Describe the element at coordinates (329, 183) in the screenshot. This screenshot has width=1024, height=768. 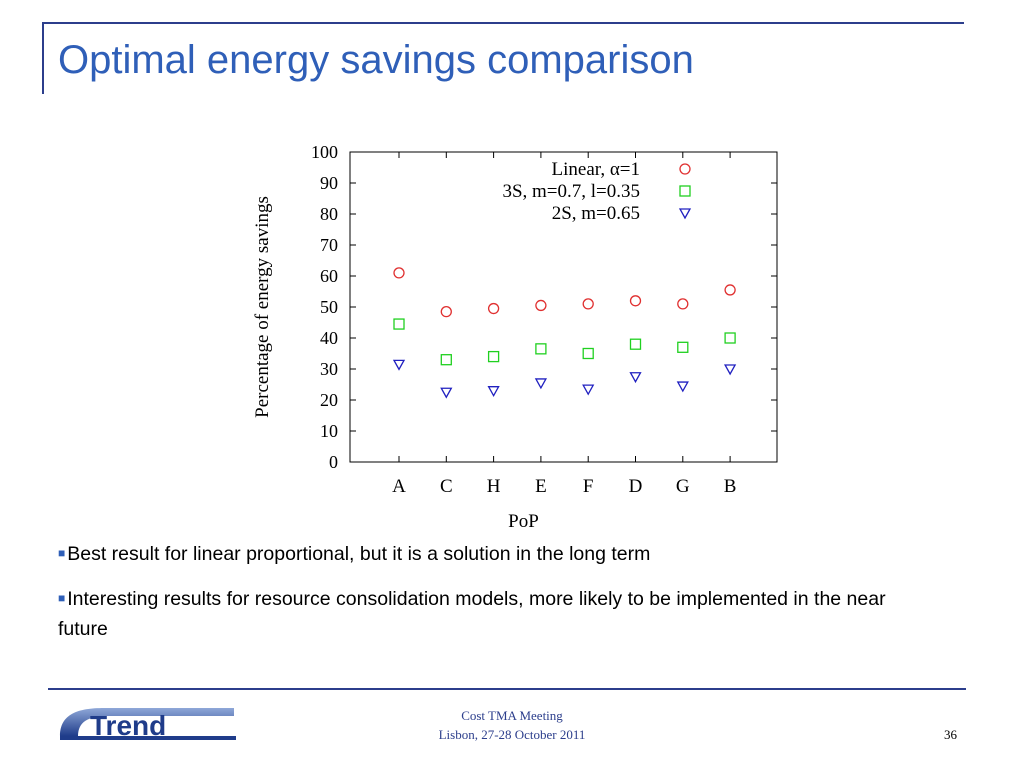
I see `y-tick-label: 90` at that location.